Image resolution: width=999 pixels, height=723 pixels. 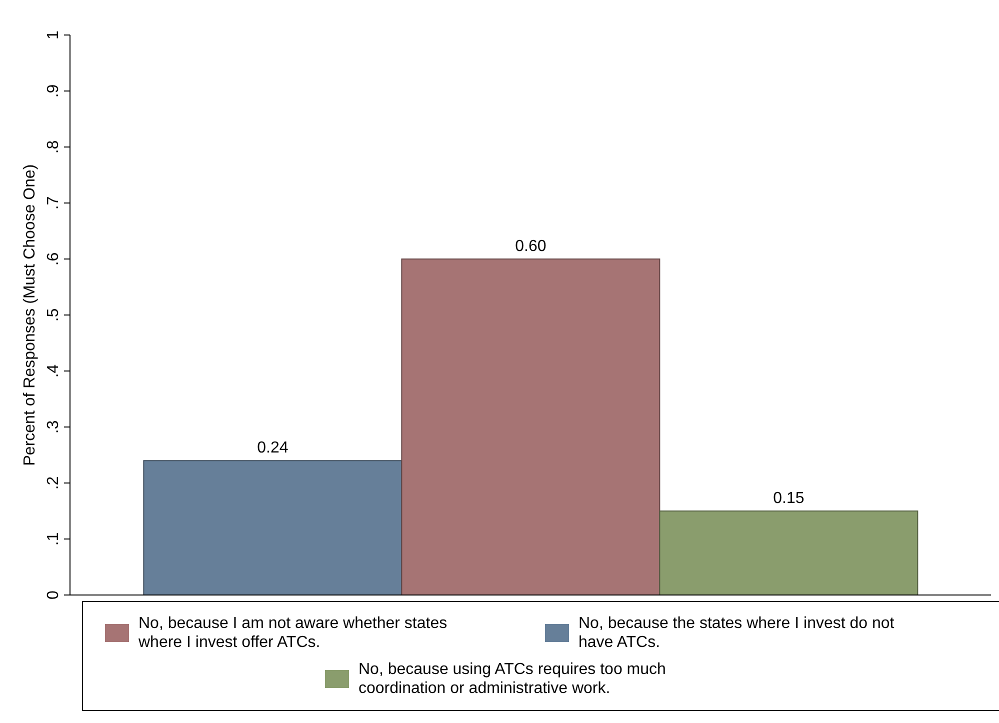 What do you see at coordinates (30, 315) in the screenshot?
I see `y-axis-title: Percent of Responses (Must Choose One)` at bounding box center [30, 315].